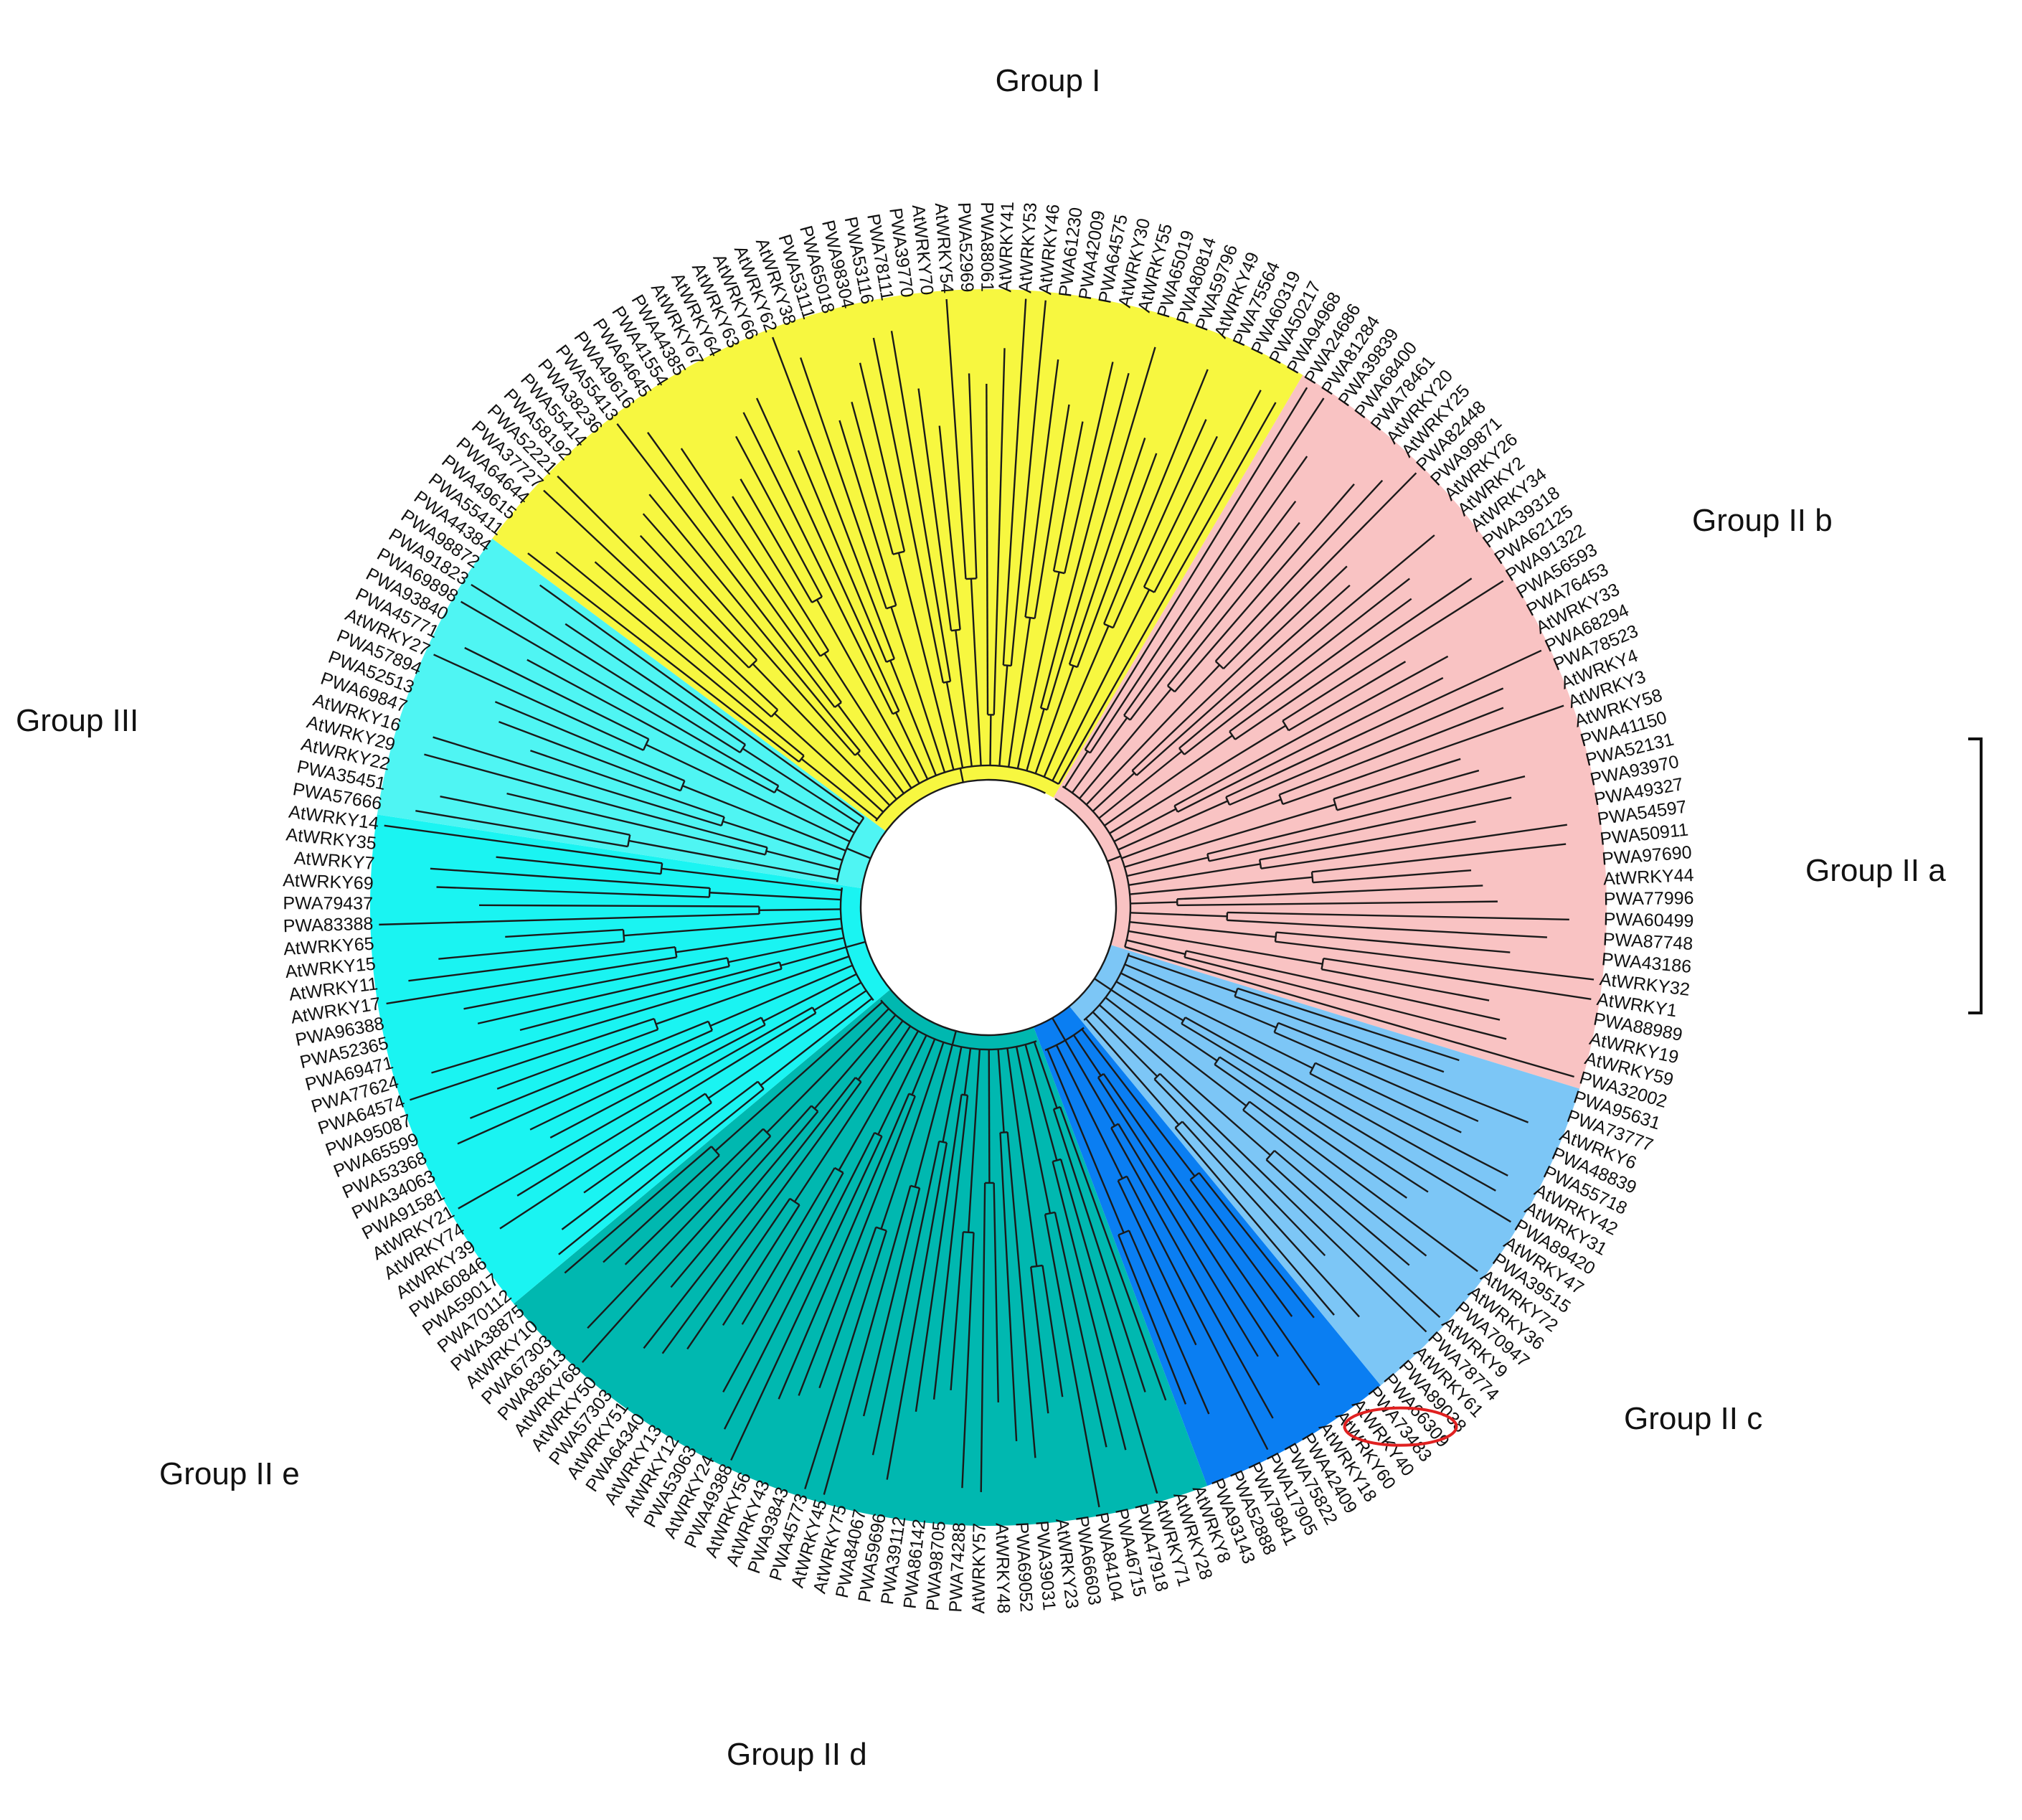 Image resolution: width=2022 pixels, height=1820 pixels. What do you see at coordinates (1976, 875) in the screenshot?
I see `group-ii-a-bracket` at bounding box center [1976, 875].